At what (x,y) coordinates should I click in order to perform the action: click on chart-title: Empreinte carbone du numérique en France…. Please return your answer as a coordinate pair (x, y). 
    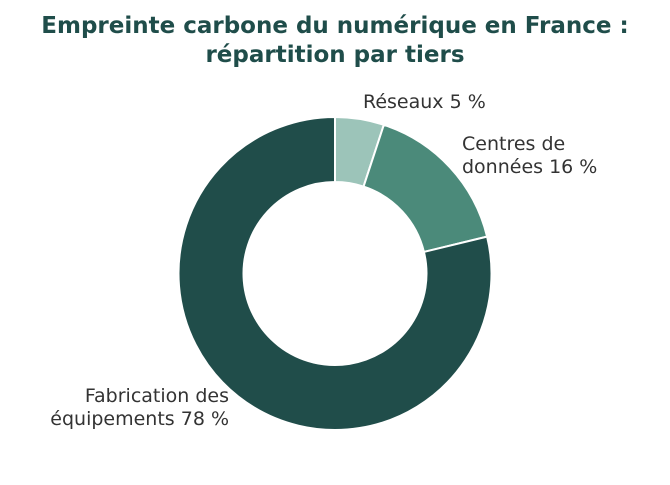
    Looking at the image, I should click on (335, 41).